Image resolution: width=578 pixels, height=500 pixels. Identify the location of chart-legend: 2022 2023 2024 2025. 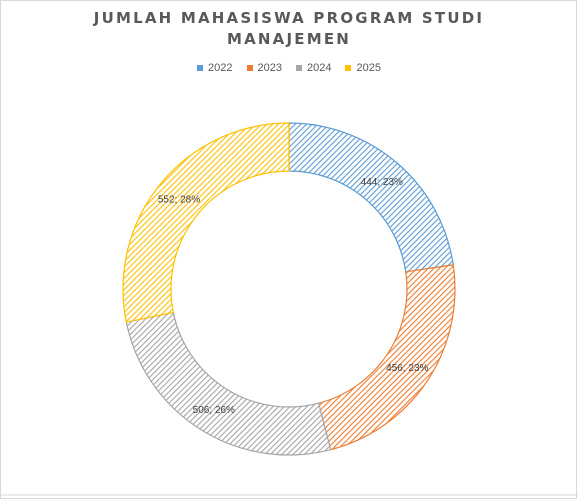
(289, 68).